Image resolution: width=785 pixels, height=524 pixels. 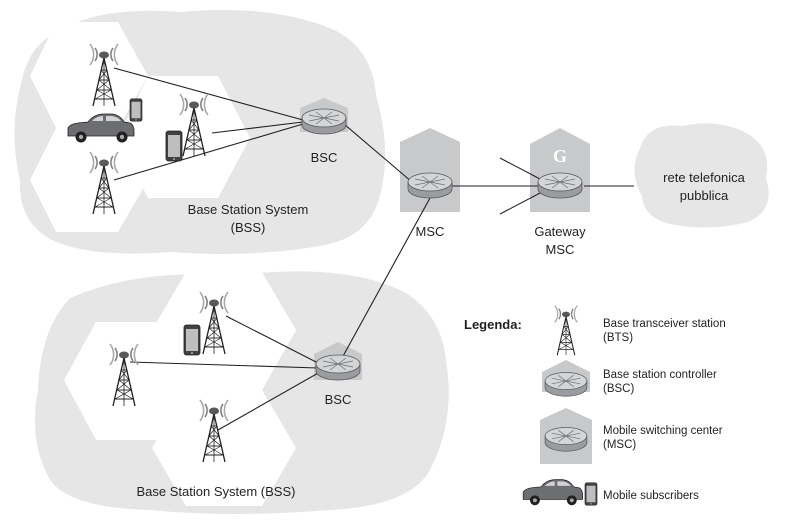 I want to click on bss-top-label-1: Base Station System, so click(x=248, y=209).